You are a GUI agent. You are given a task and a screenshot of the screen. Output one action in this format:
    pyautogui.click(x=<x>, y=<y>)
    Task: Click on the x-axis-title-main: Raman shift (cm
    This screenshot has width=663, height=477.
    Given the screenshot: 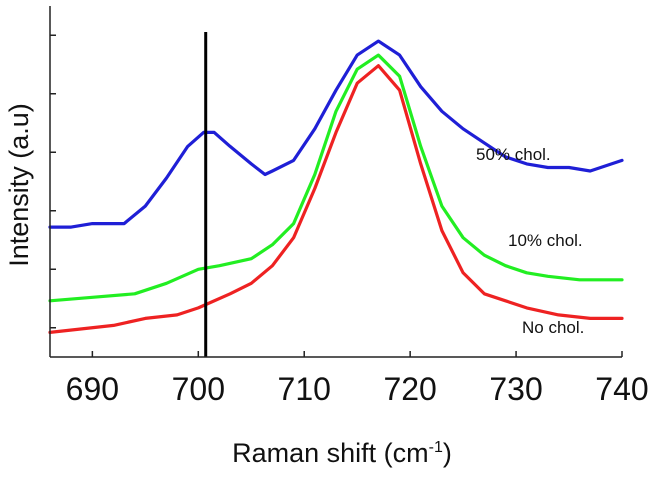 What is the action you would take?
    pyautogui.click(x=330, y=453)
    